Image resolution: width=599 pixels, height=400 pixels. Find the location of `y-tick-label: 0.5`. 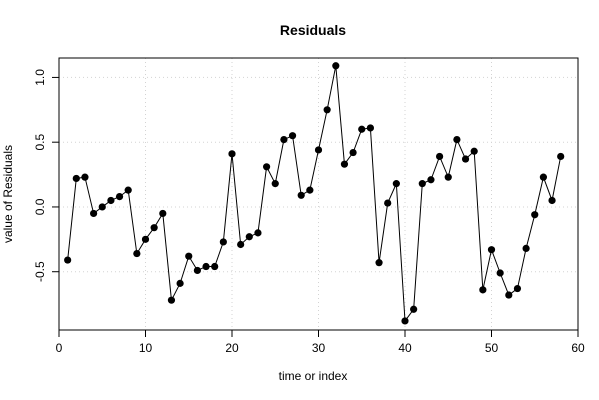

y-tick-label: 0.5 is located at coordinates (40, 142).